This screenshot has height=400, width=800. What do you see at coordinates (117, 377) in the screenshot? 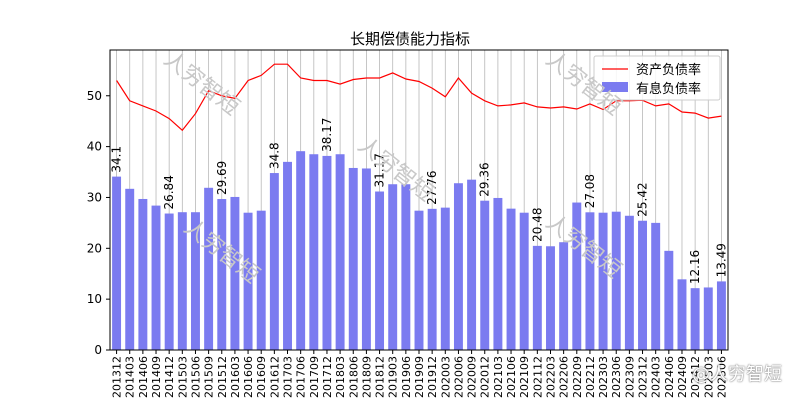
I see `x-tick-label: 201312` at bounding box center [117, 377].